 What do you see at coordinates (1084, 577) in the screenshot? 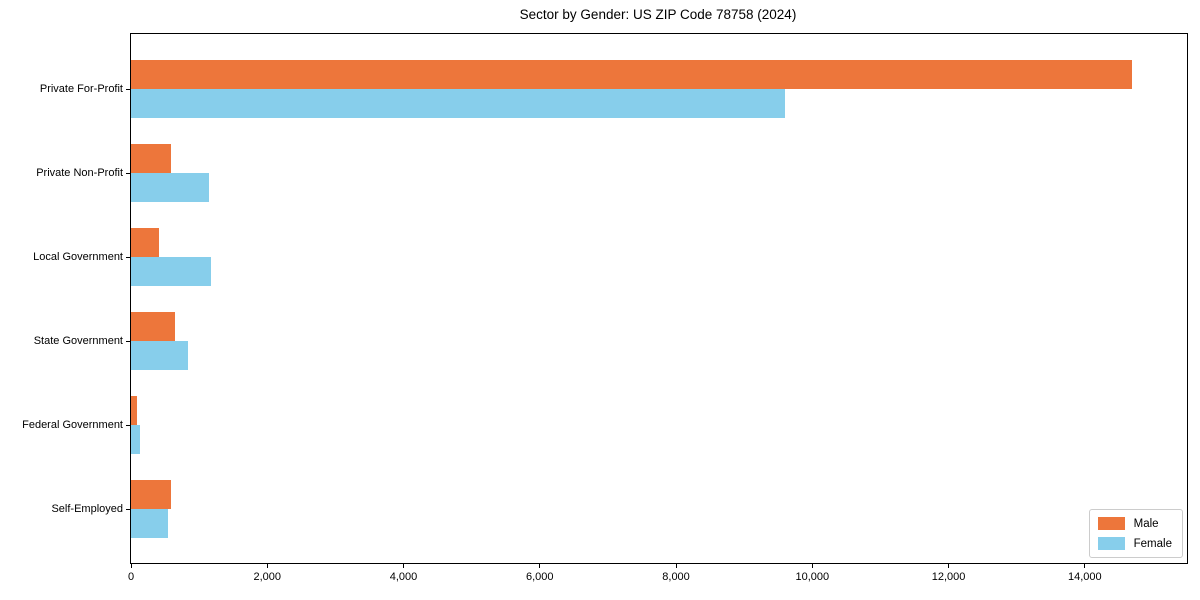
I see `x-label-14000: 14,000` at bounding box center [1084, 577].